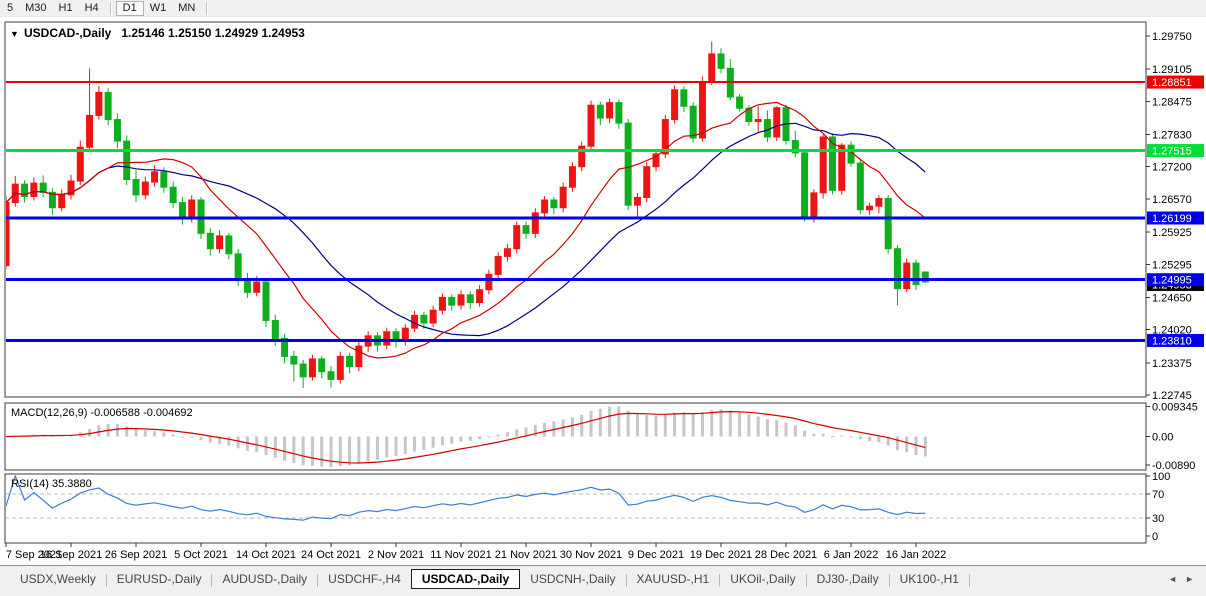  What do you see at coordinates (526, 555) in the screenshot?
I see `svg-text: 21 Nov 2021` at bounding box center [526, 555].